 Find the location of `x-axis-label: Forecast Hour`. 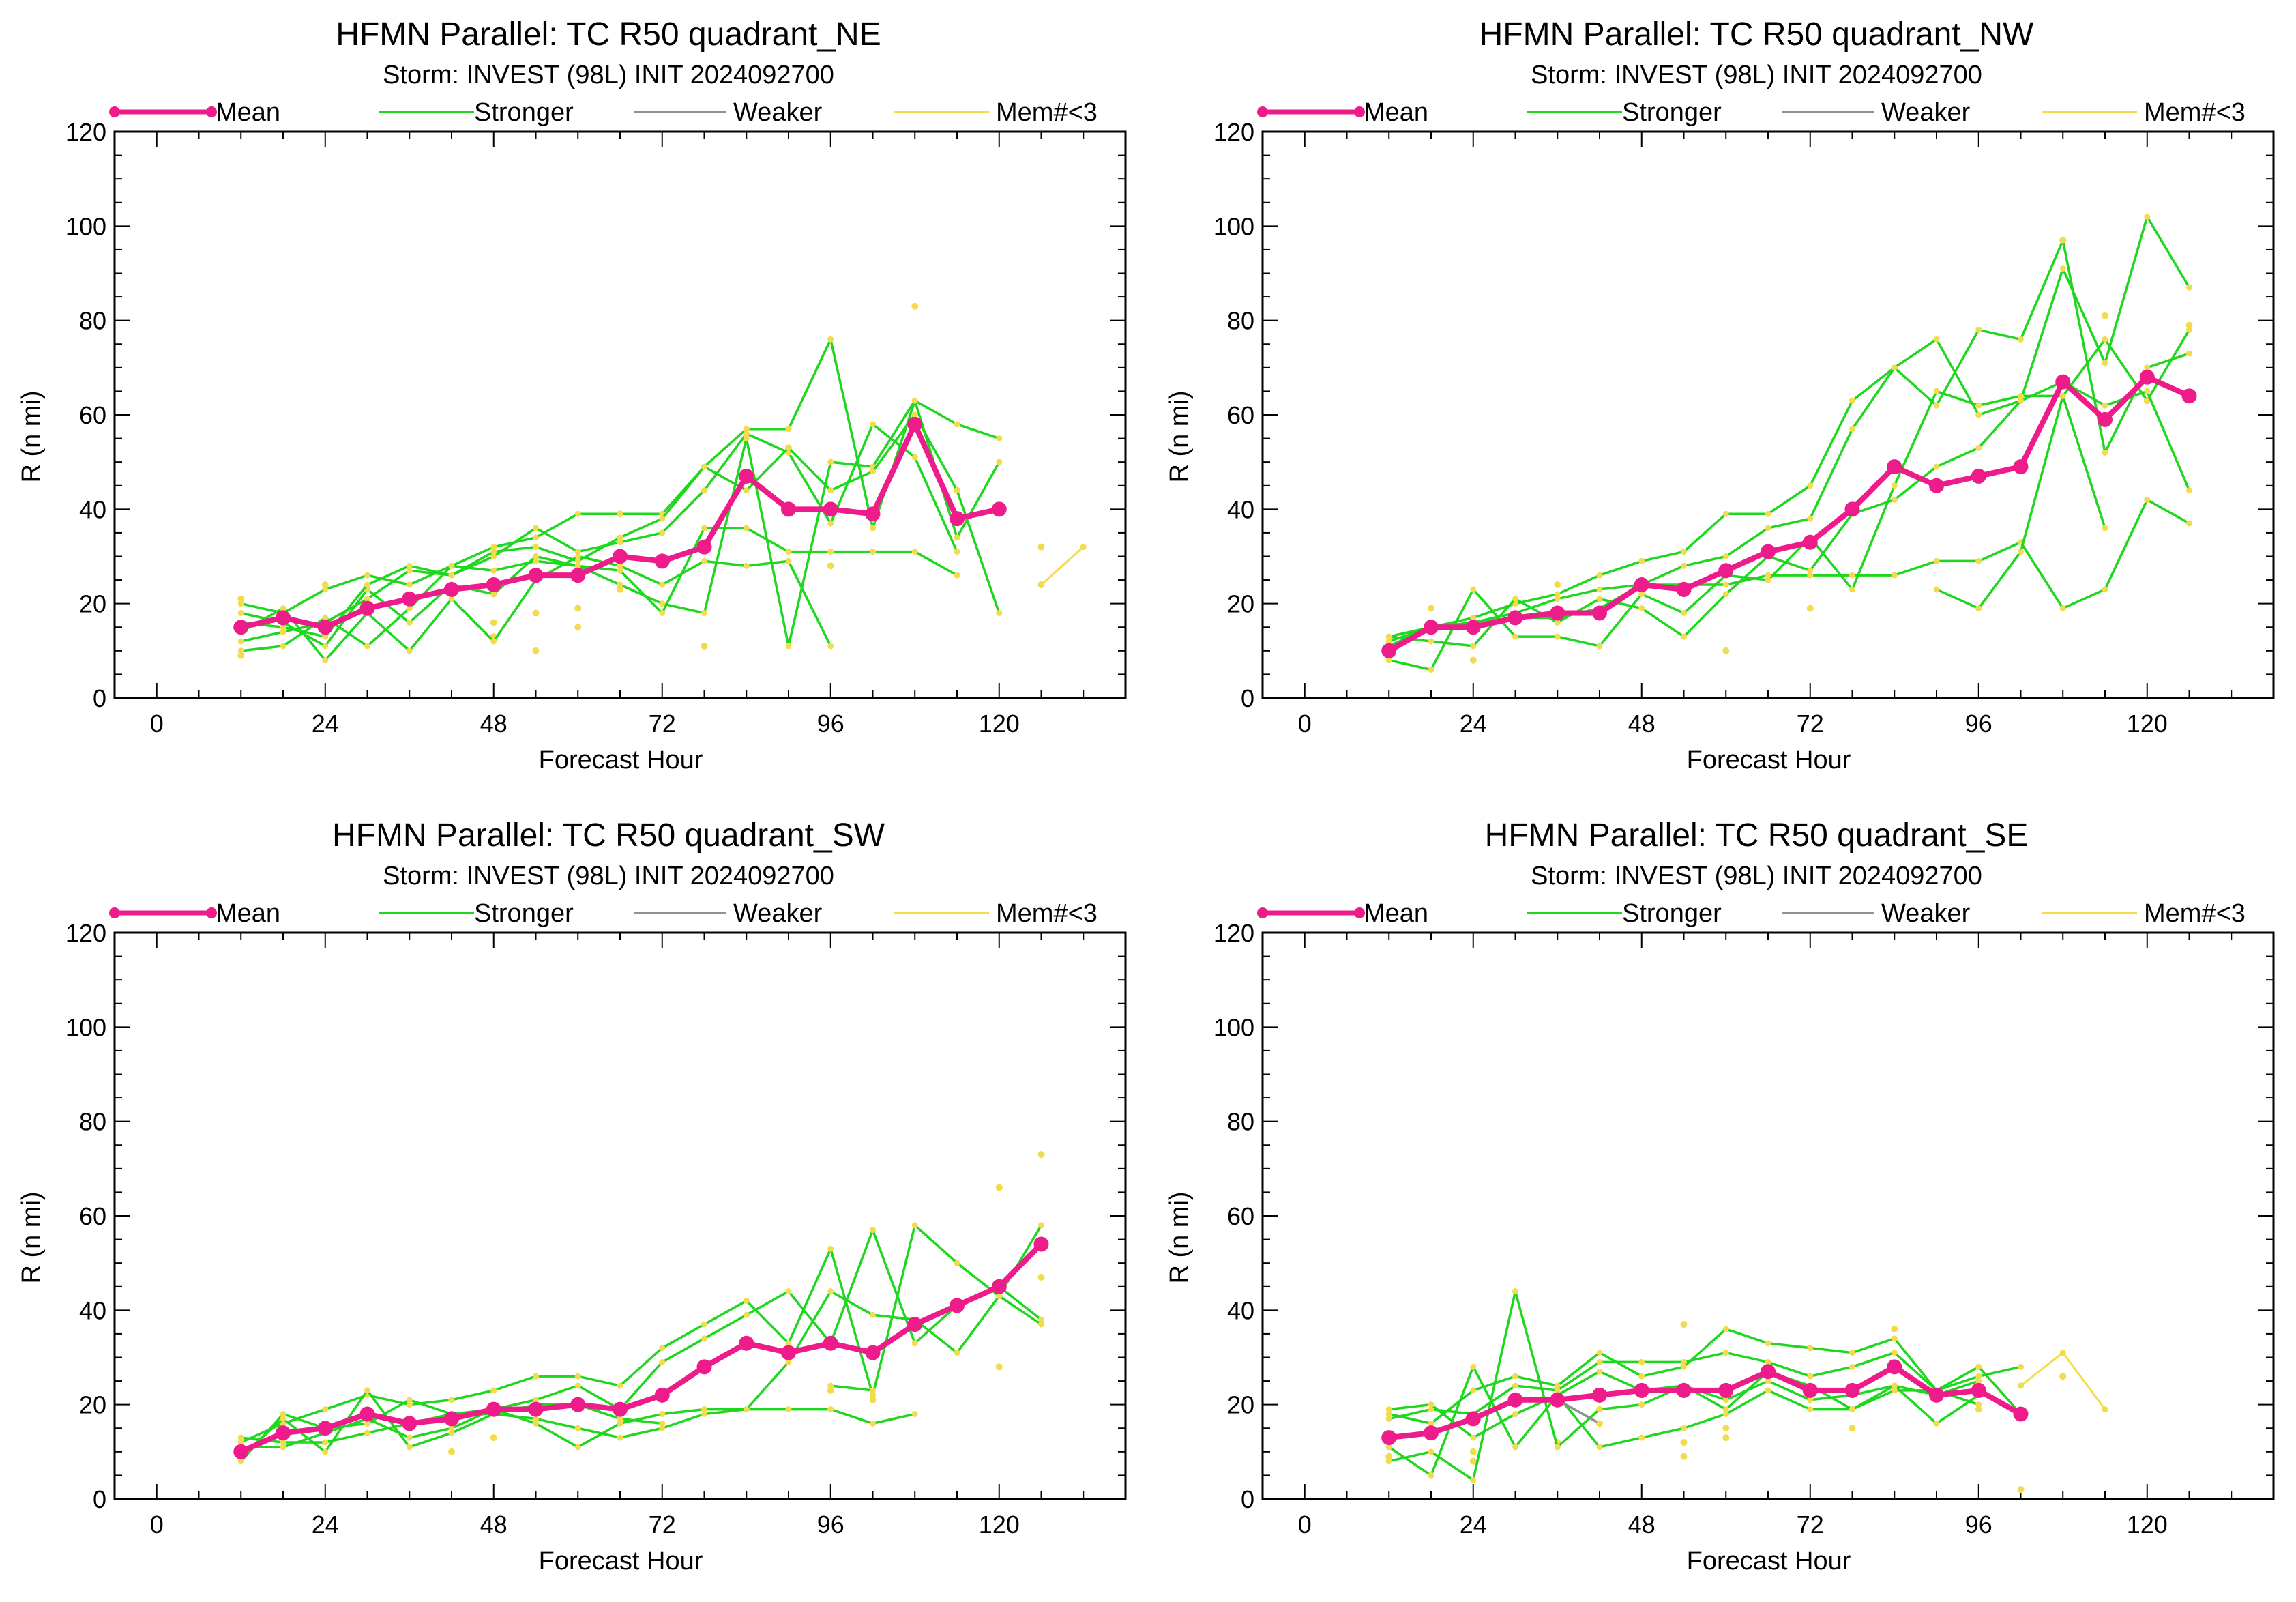

x-axis-label: Forecast Hour is located at coordinates (1769, 760).